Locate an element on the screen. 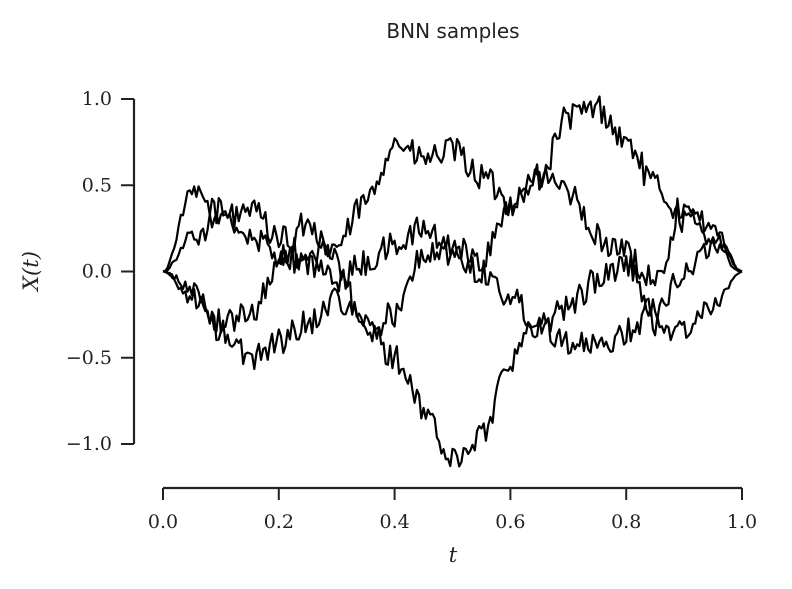 Image resolution: width=792 pixels, height=589 pixels. x-tick-label: 0.8 is located at coordinates (626, 522).